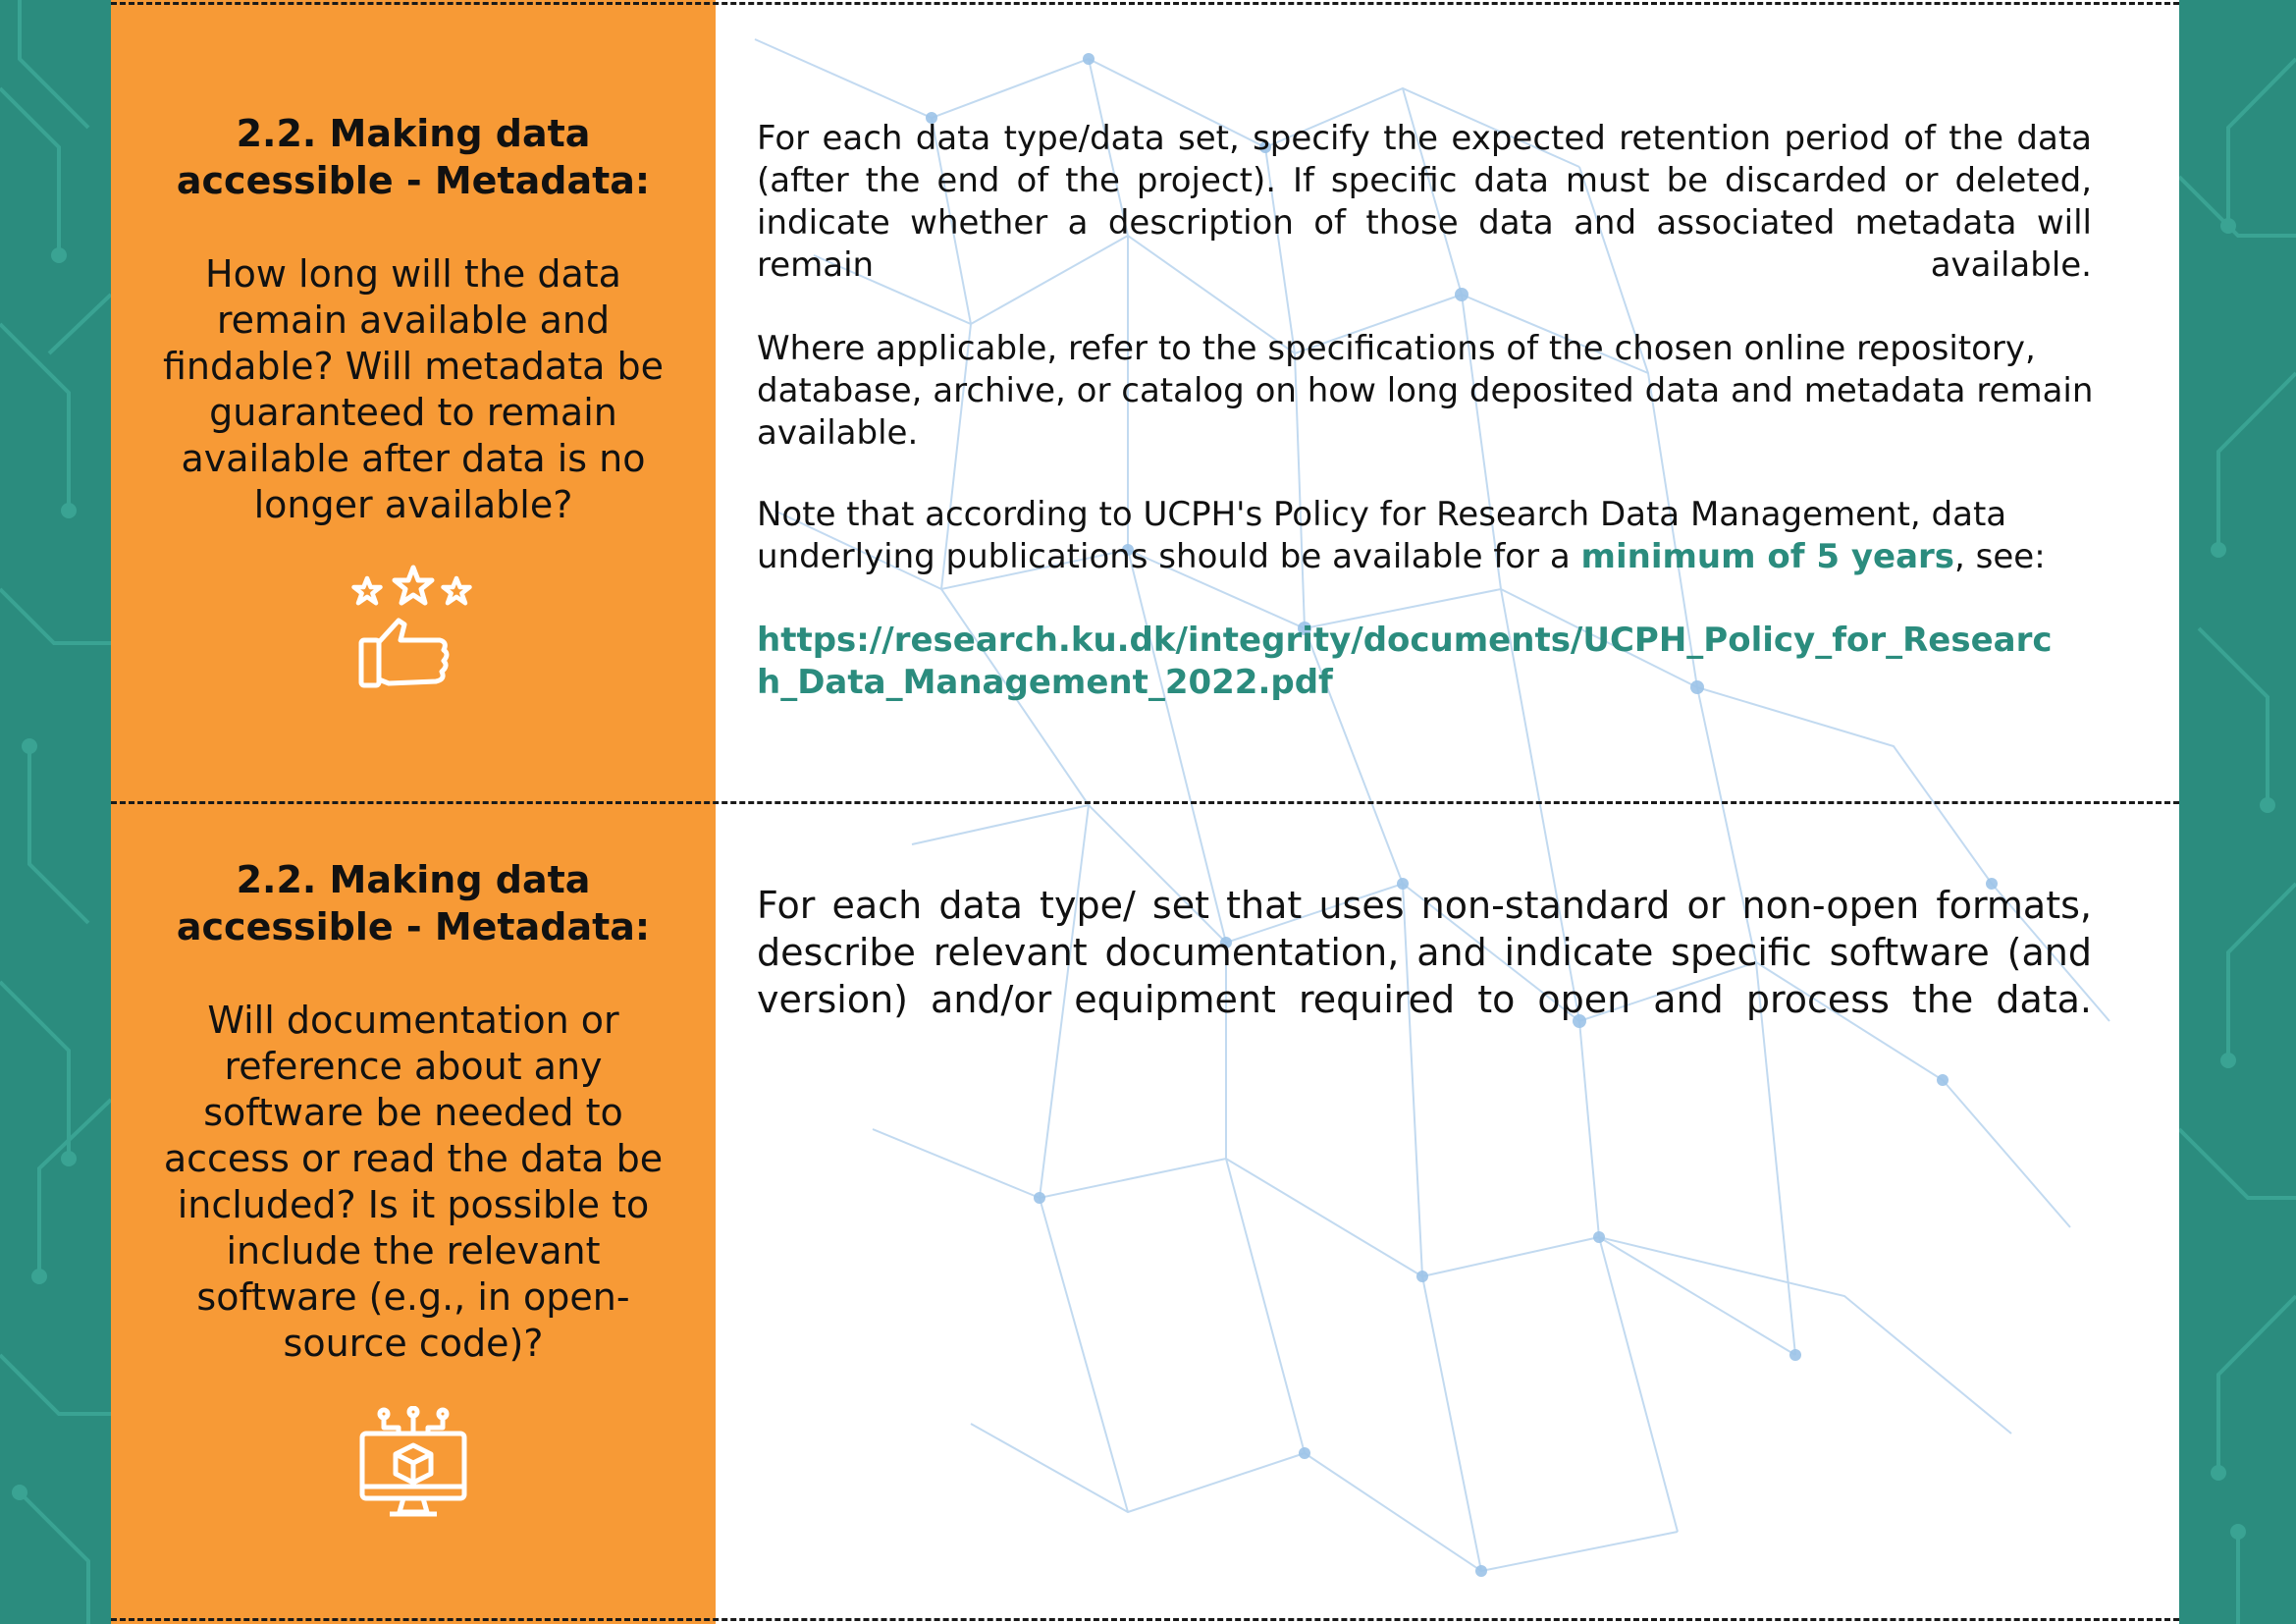  What do you see at coordinates (413, 1461) in the screenshot?
I see `software-monitor-icon` at bounding box center [413, 1461].